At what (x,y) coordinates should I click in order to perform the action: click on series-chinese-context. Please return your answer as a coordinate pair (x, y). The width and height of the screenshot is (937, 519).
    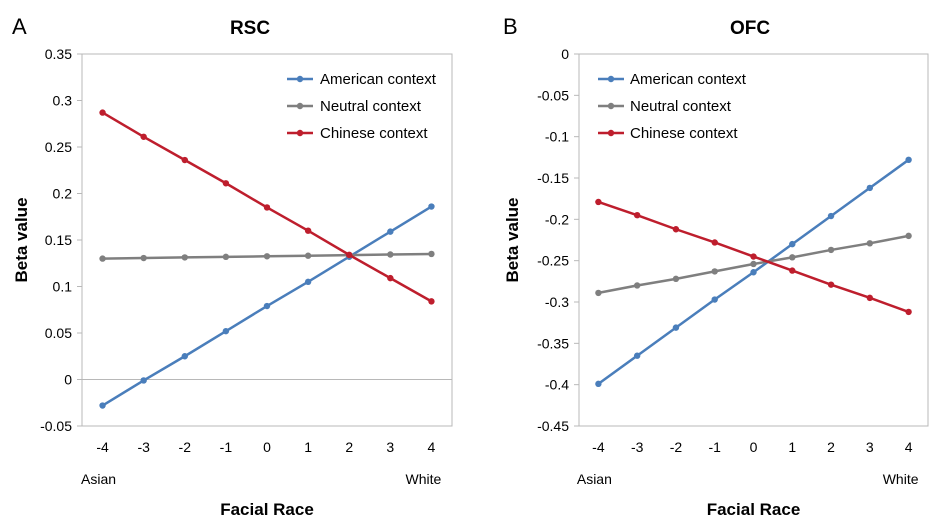
    Looking at the image, I should click on (753, 257).